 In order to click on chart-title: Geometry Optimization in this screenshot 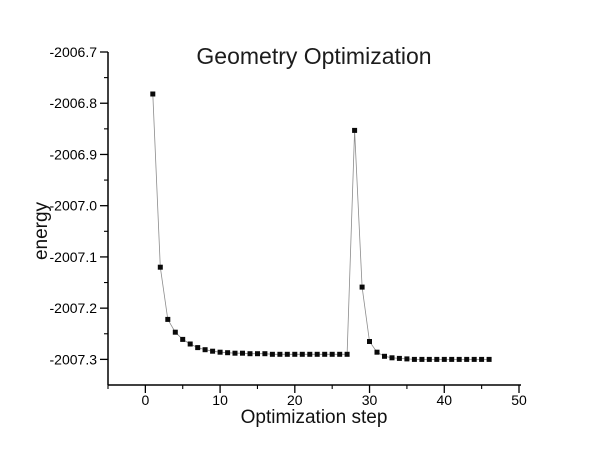, I will do `click(314, 56)`.